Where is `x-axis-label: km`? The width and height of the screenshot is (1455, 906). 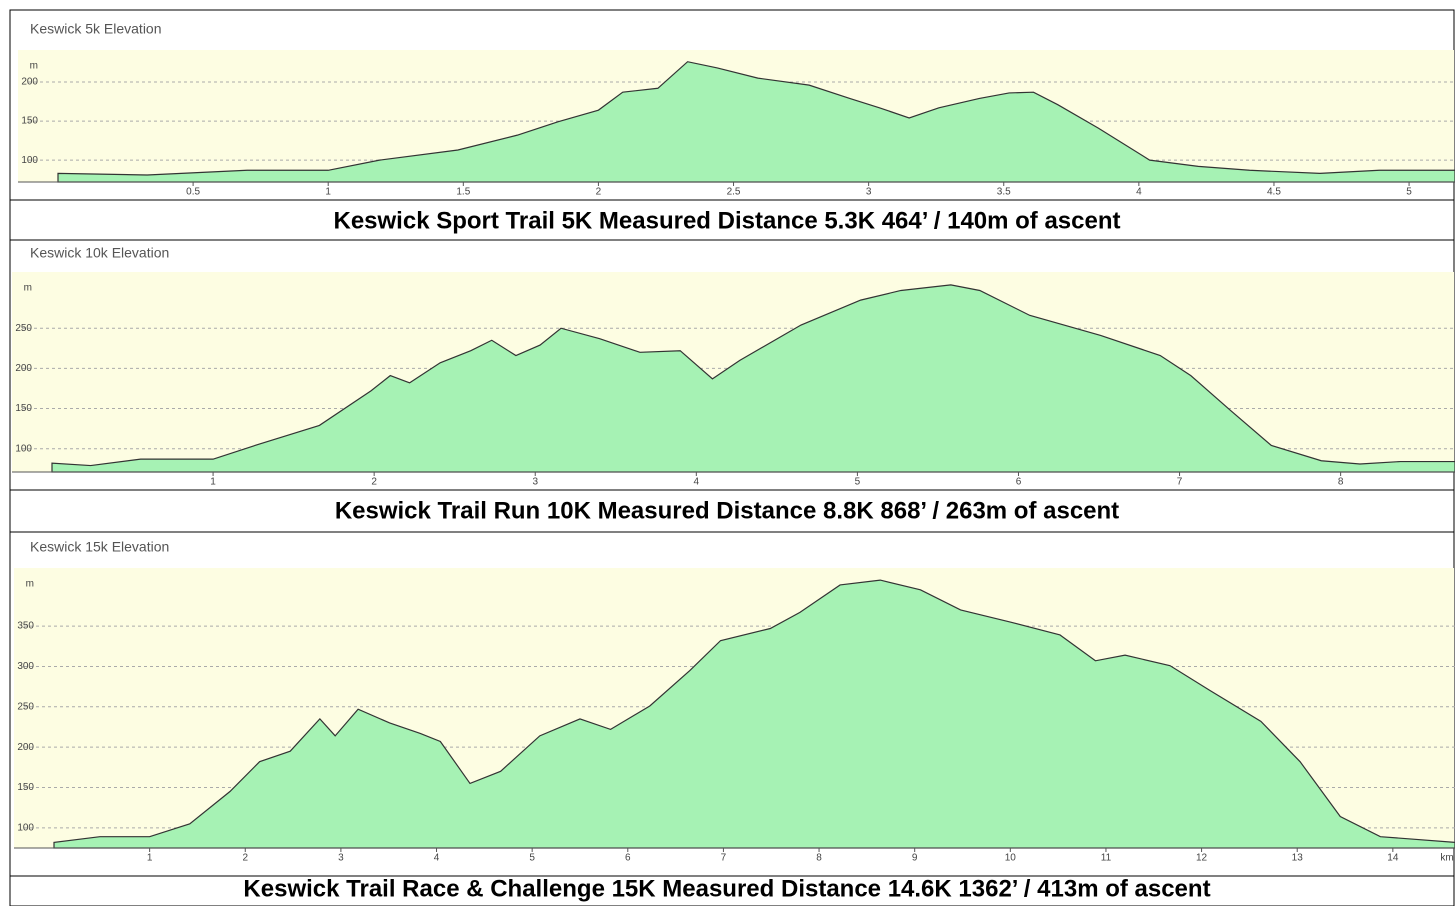 x-axis-label: km is located at coordinates (1446, 858).